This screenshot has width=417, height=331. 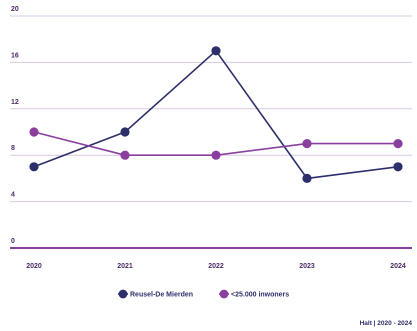 I want to click on x-tick-label: 2023, so click(x=307, y=266).